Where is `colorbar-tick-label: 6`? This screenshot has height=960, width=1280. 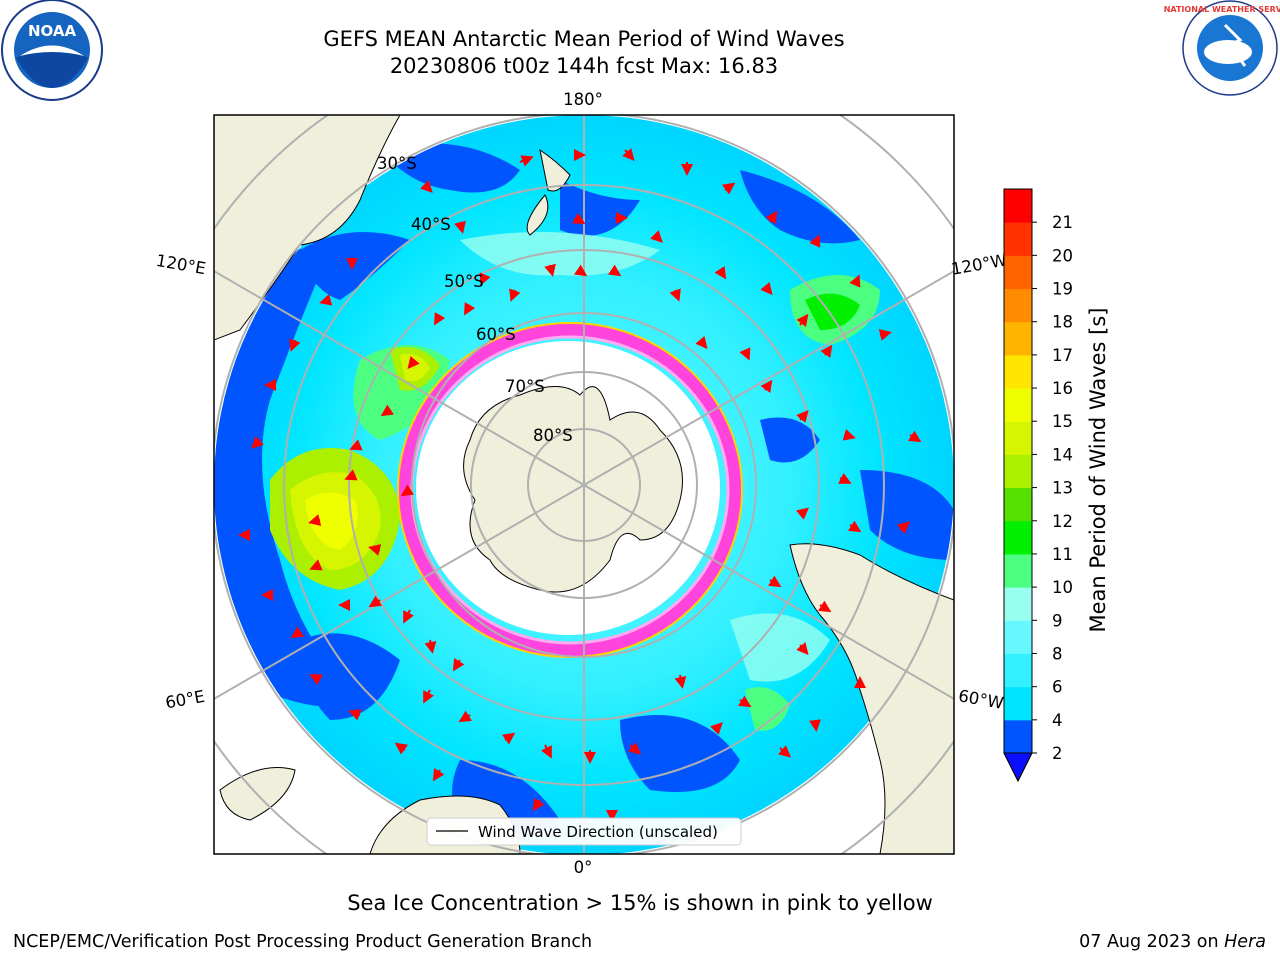 colorbar-tick-label: 6 is located at coordinates (1057, 687).